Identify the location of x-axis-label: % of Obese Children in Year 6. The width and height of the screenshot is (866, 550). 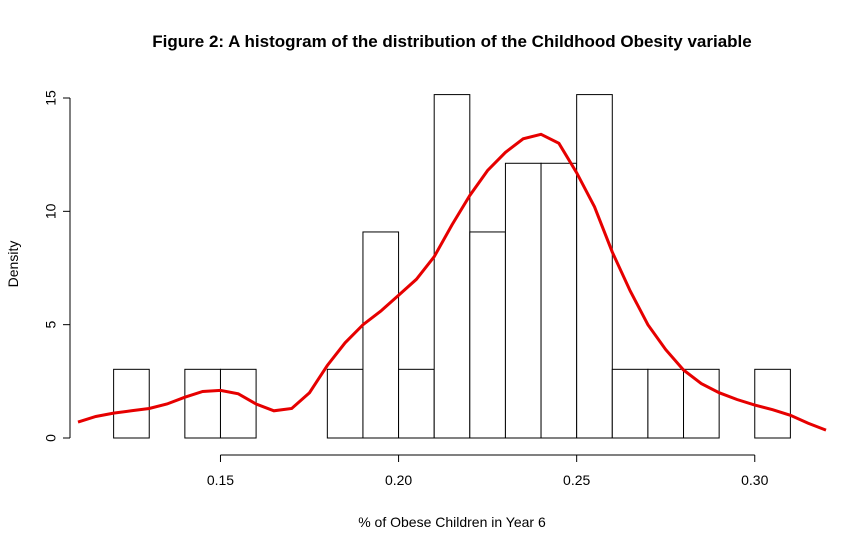
(452, 522).